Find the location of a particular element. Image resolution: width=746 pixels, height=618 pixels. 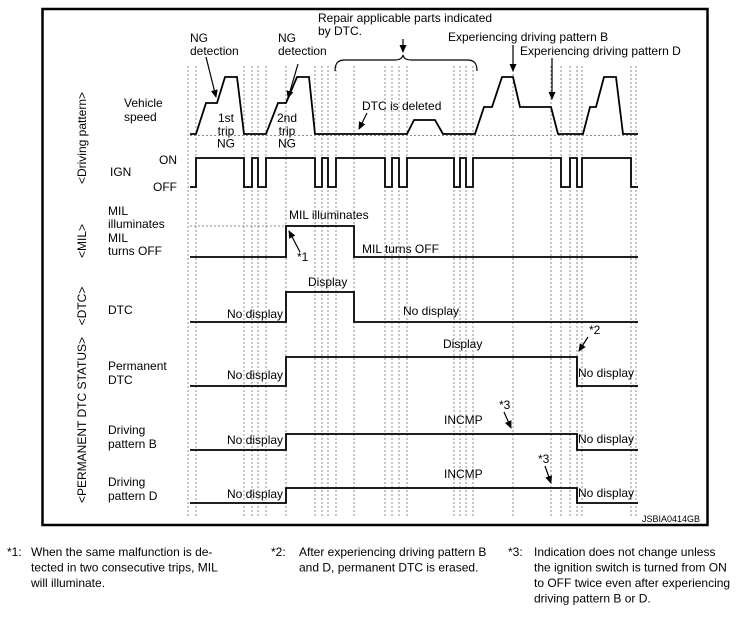

permanent-dtc-waveform is located at coordinates (414, 371).